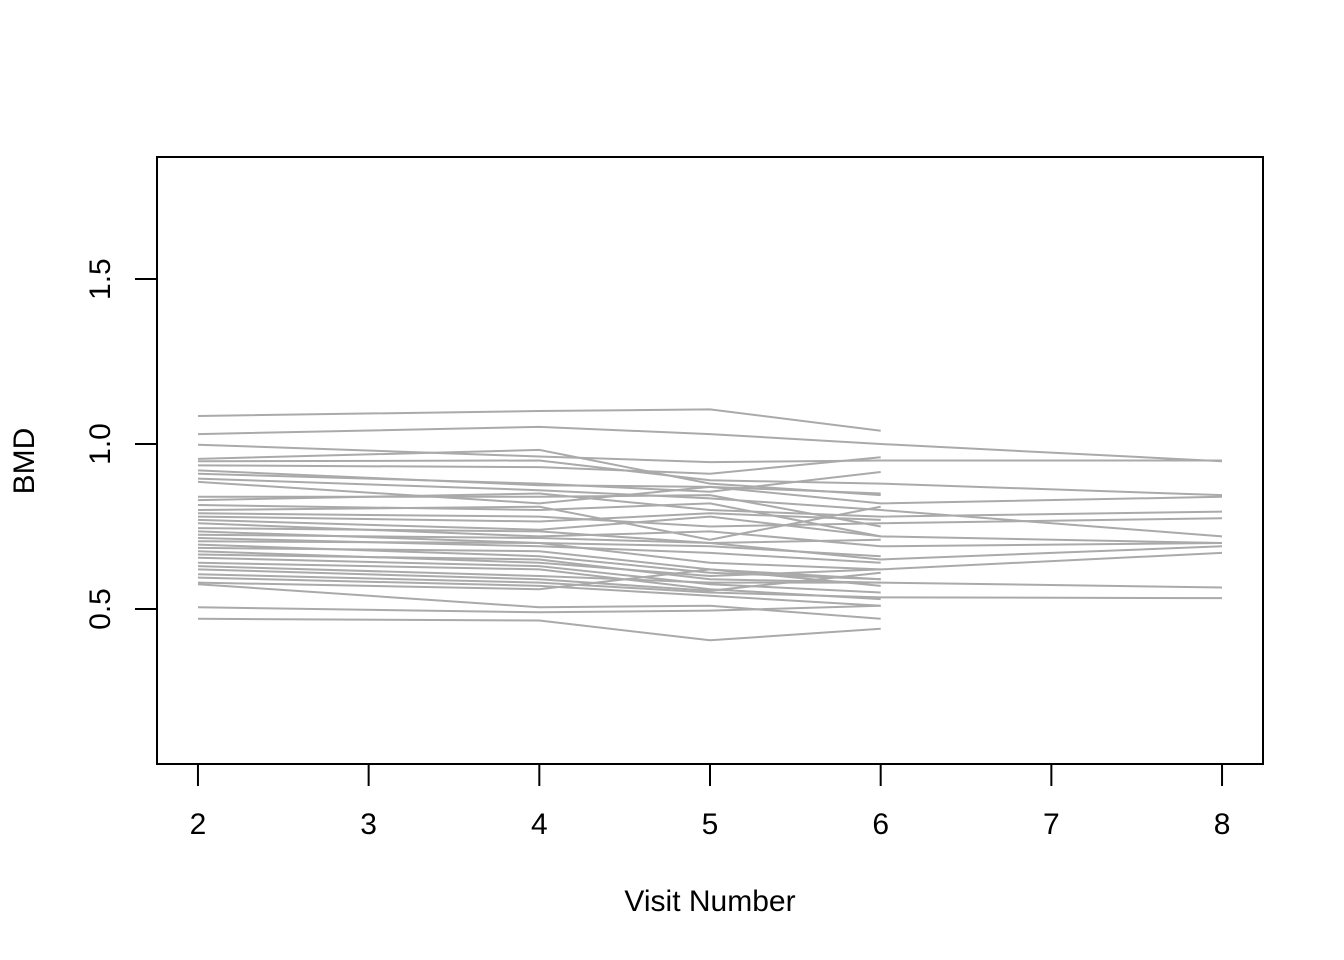 The width and height of the screenshot is (1344, 960). What do you see at coordinates (1051, 824) in the screenshot?
I see `x-tick-label: 7` at bounding box center [1051, 824].